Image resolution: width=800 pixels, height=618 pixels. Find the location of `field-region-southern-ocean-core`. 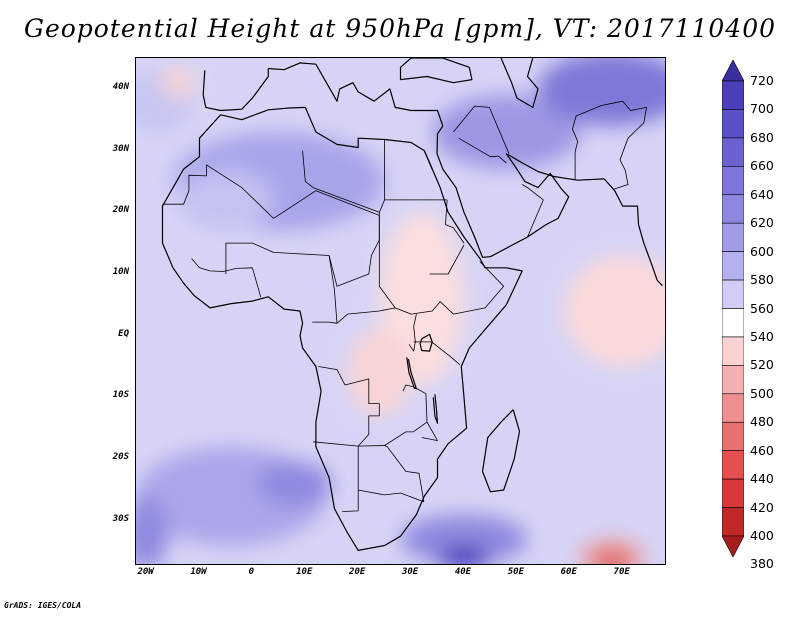

field-region-southern-ocean-core is located at coordinates (612, 559).